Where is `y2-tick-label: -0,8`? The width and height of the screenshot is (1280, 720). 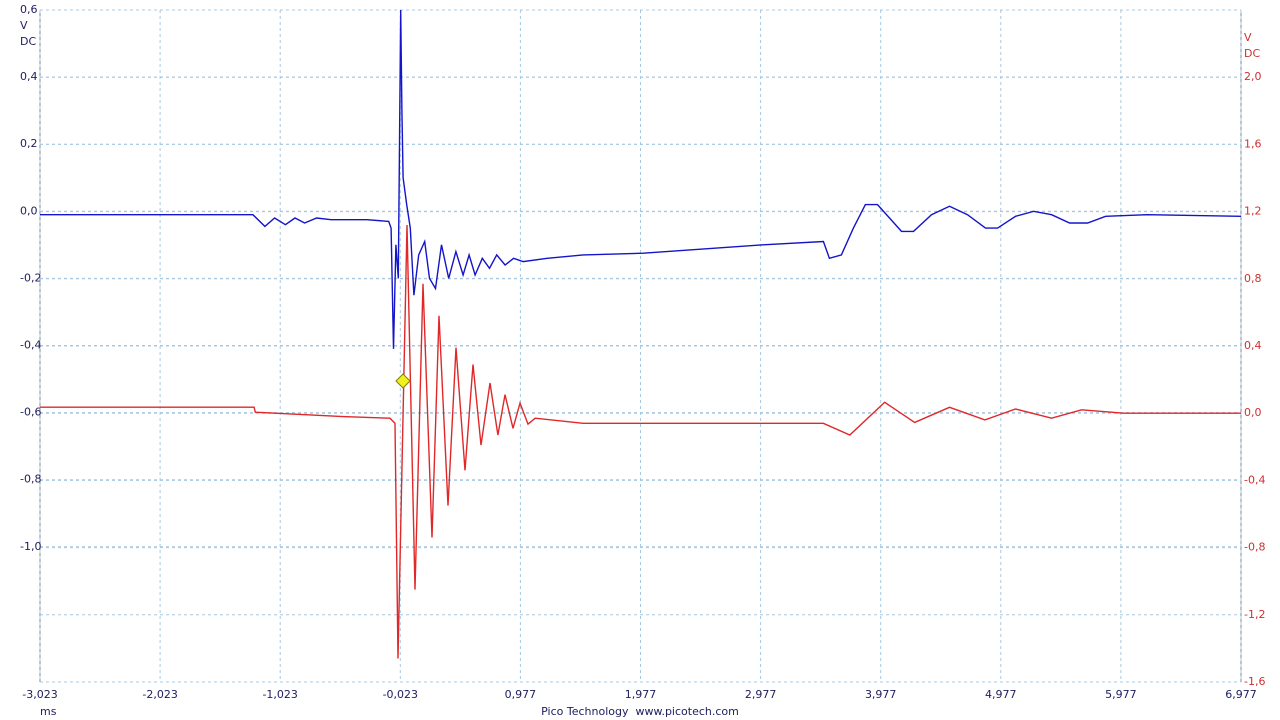 y2-tick-label: -0,8 is located at coordinates (1254, 547).